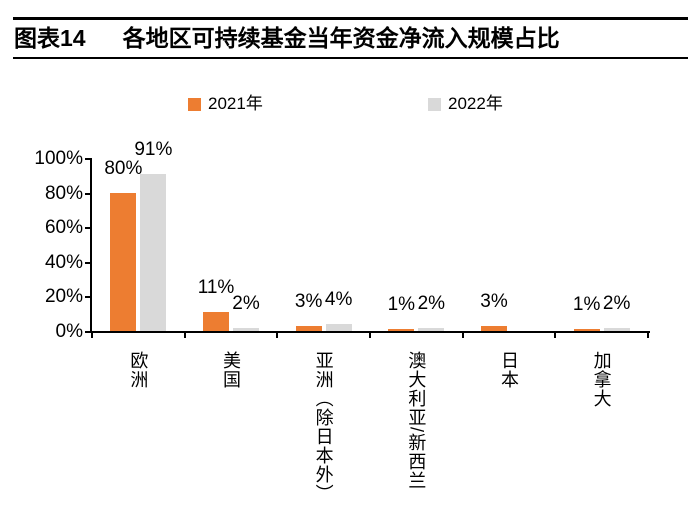 This screenshot has height=510, width=700. I want to click on legend-item-2022: 2022年, so click(465, 104).